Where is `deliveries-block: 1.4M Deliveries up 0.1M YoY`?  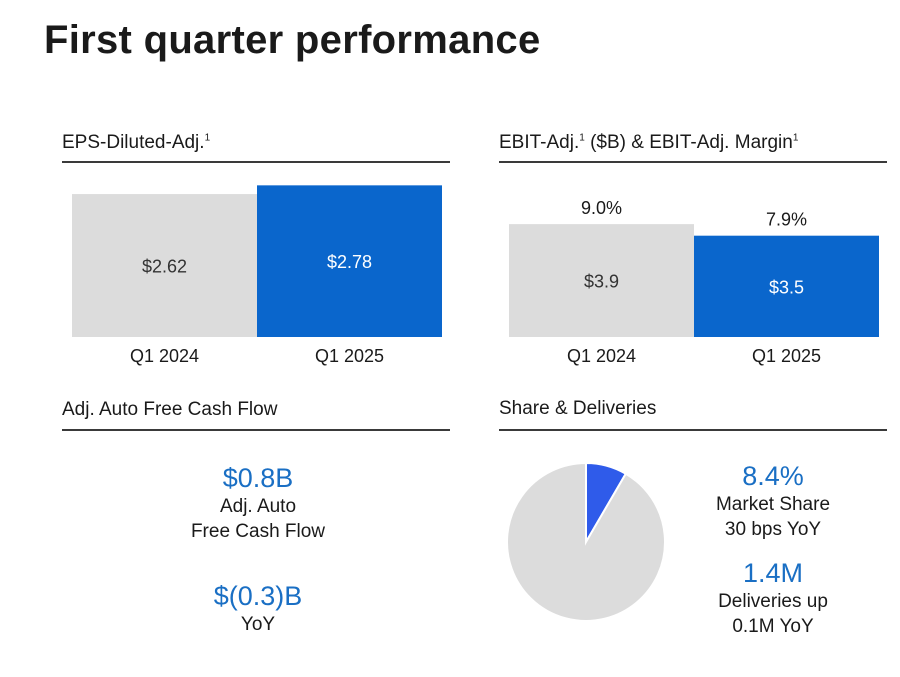
deliveries-block: 1.4M Deliveries up 0.1M YoY is located at coordinates (773, 598).